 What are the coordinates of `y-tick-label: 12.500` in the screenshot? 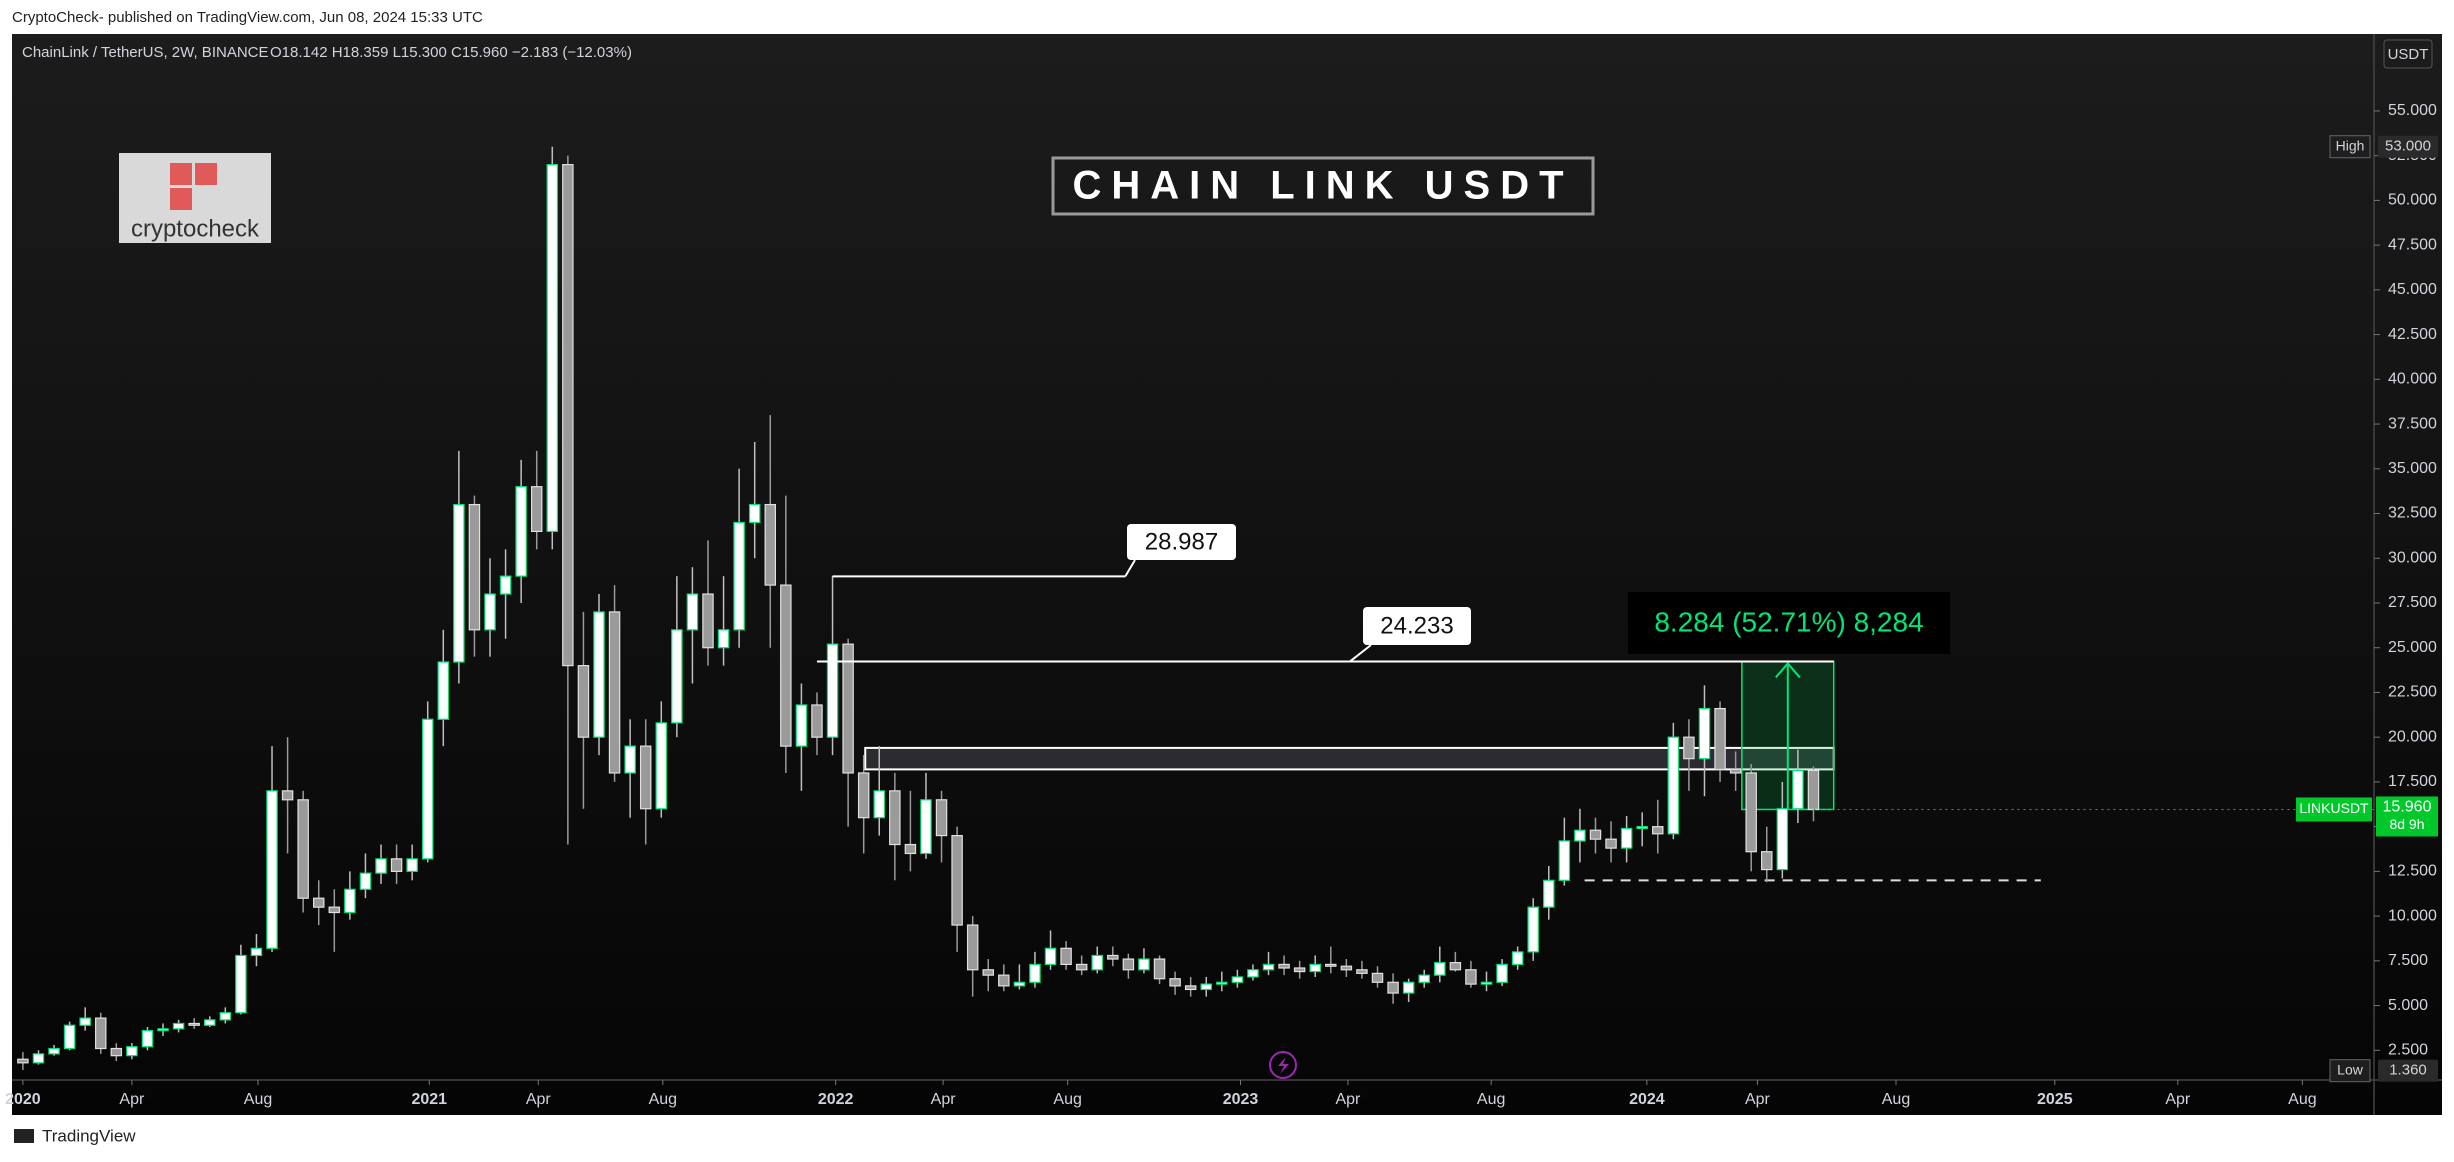 It's located at (2412, 871).